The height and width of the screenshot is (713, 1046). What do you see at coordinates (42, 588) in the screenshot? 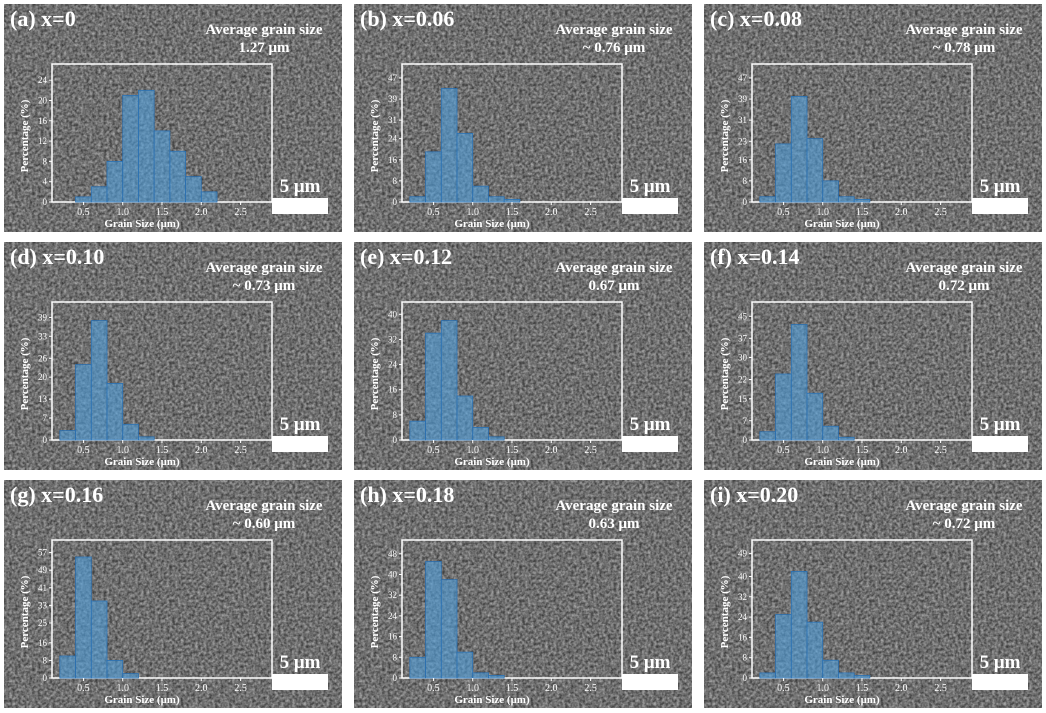
I see `y-tick-label: 41` at bounding box center [42, 588].